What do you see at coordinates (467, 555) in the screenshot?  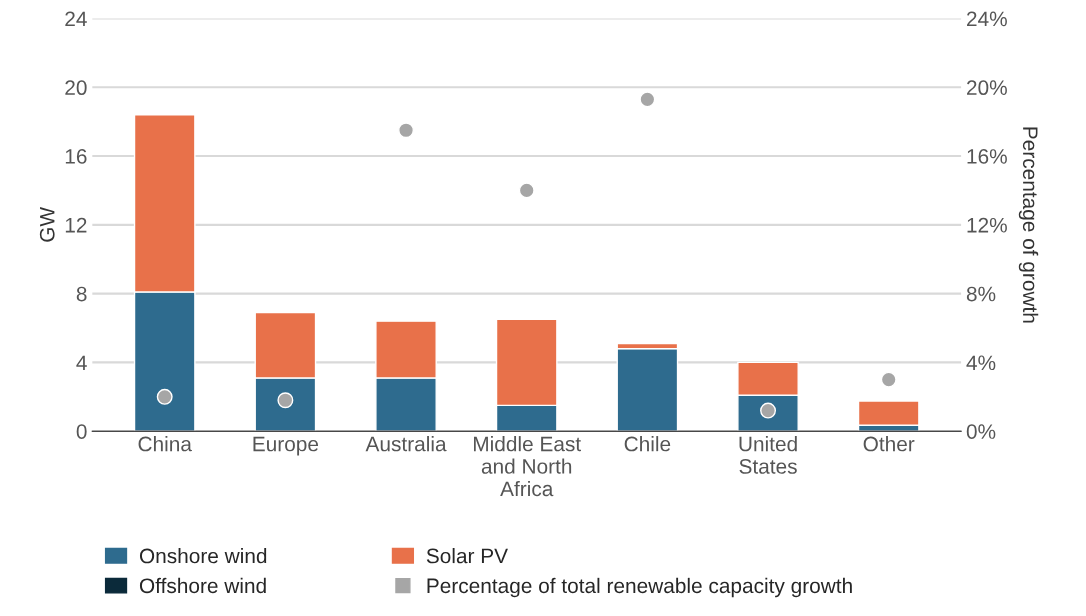 I see `legend-label: Solar PV` at bounding box center [467, 555].